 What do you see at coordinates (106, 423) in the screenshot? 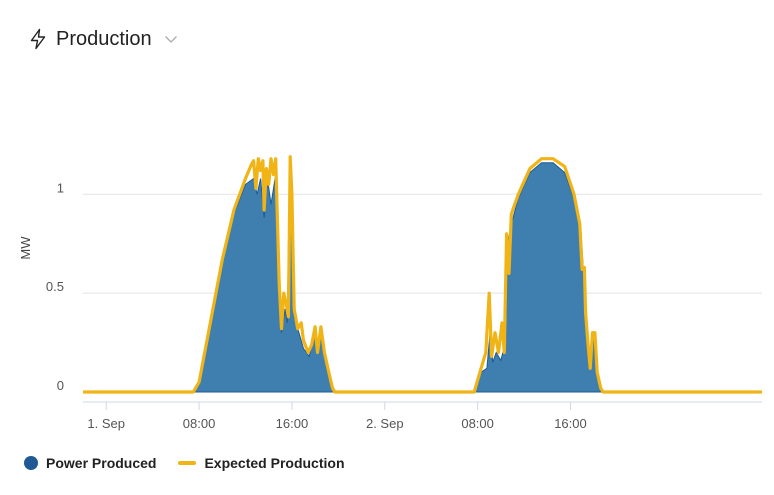
I see `x-tick-label: 1. Sep` at bounding box center [106, 423].